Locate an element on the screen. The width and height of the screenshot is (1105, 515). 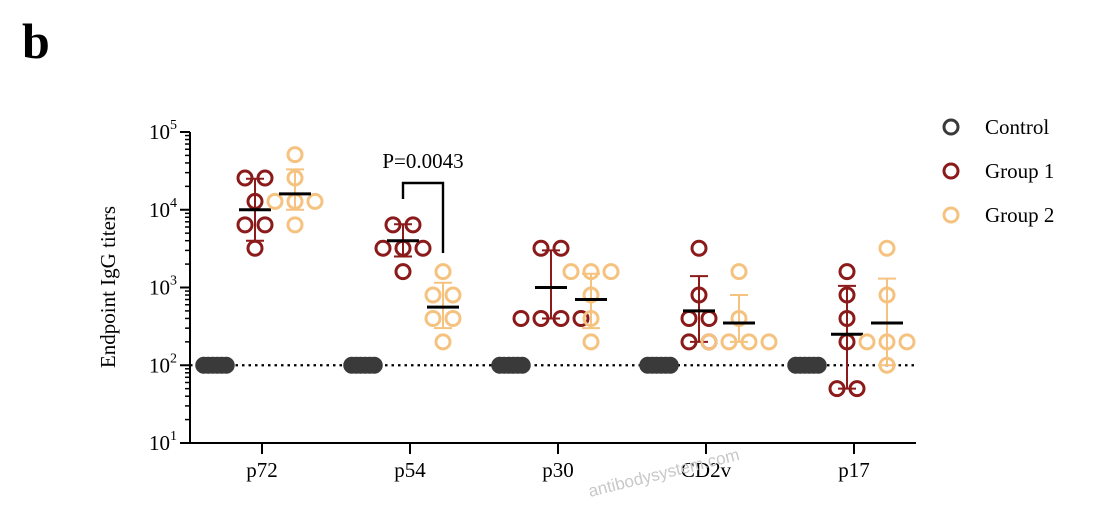
legend-label: Group 2 is located at coordinates (1019, 215).